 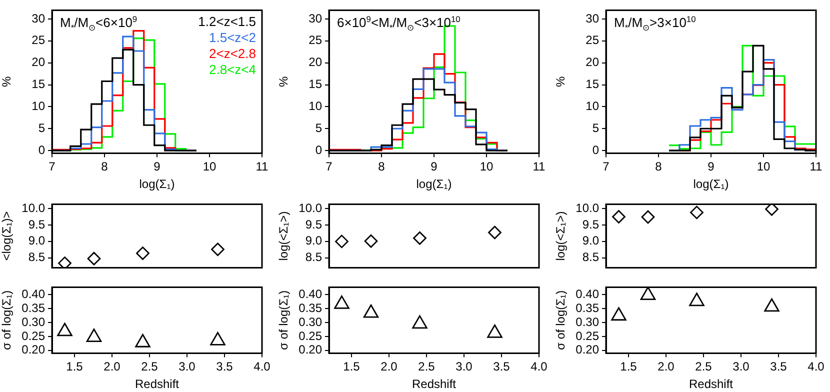 I want to click on text: 2<z<2.8, so click(x=232, y=54).